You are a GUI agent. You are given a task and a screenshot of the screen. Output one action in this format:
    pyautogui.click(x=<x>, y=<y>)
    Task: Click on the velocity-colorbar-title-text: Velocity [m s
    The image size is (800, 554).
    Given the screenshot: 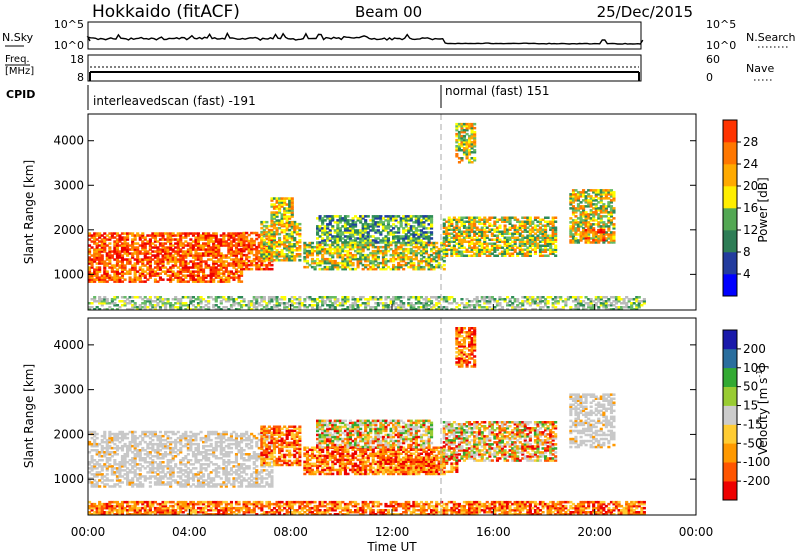 What is the action you would take?
    pyautogui.click(x=763, y=416)
    